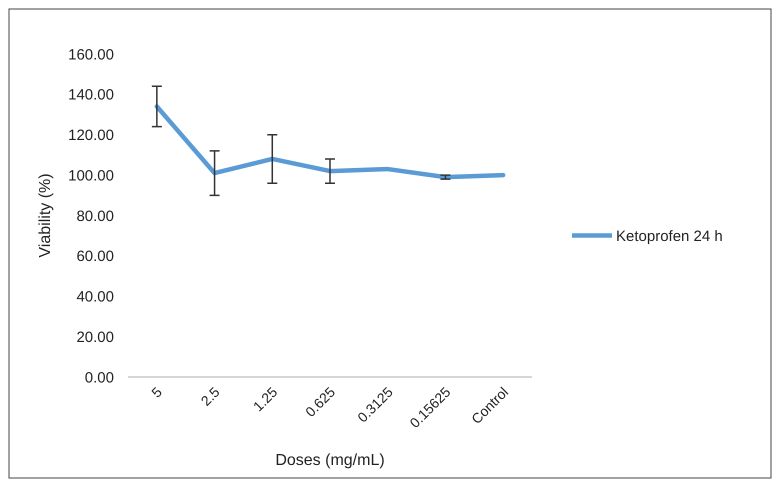 The width and height of the screenshot is (780, 487). What do you see at coordinates (99, 377) in the screenshot?
I see `y-tick-label: 0.00` at bounding box center [99, 377].